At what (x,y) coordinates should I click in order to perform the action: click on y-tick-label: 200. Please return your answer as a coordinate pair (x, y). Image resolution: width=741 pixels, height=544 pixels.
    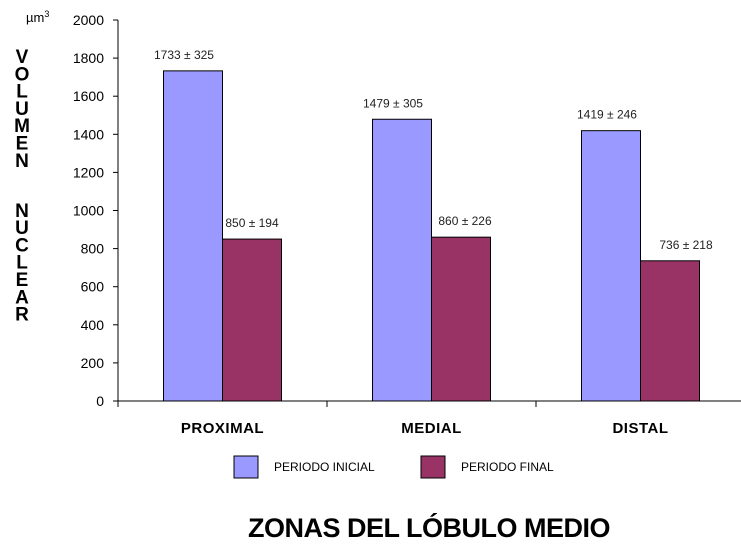
    Looking at the image, I should click on (93, 363).